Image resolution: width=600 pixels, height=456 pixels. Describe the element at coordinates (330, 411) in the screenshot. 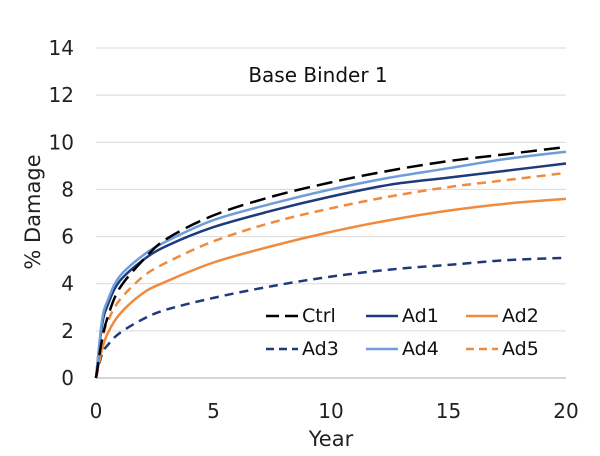

I see `x-tick-label: 10` at that location.